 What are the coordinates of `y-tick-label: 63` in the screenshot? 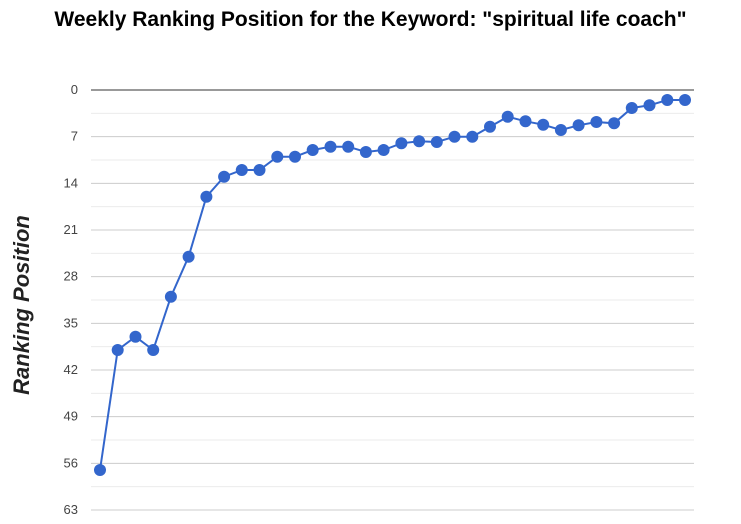 It's located at (71, 509).